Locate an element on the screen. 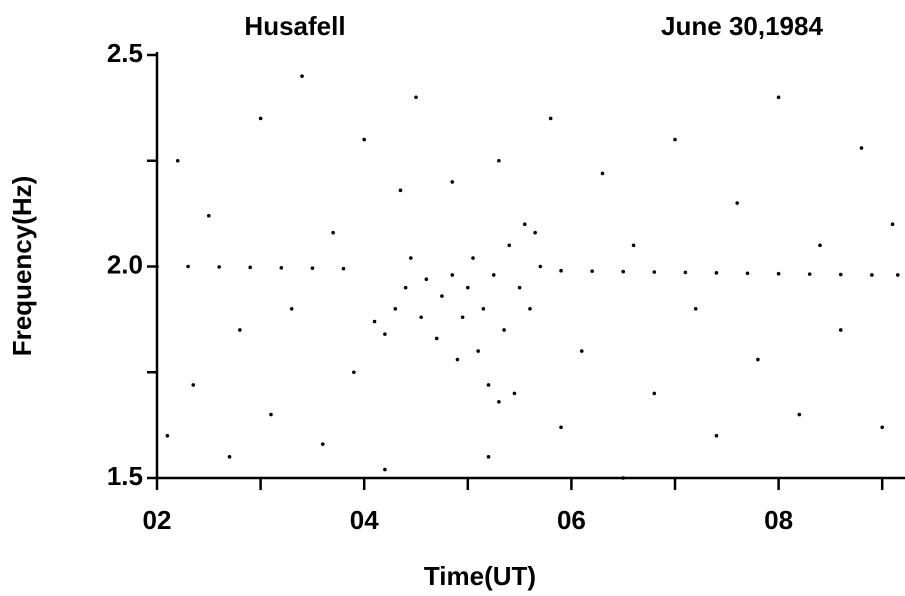 This screenshot has height=596, width=905. x-axis-label: Time(UT) is located at coordinates (480, 576).